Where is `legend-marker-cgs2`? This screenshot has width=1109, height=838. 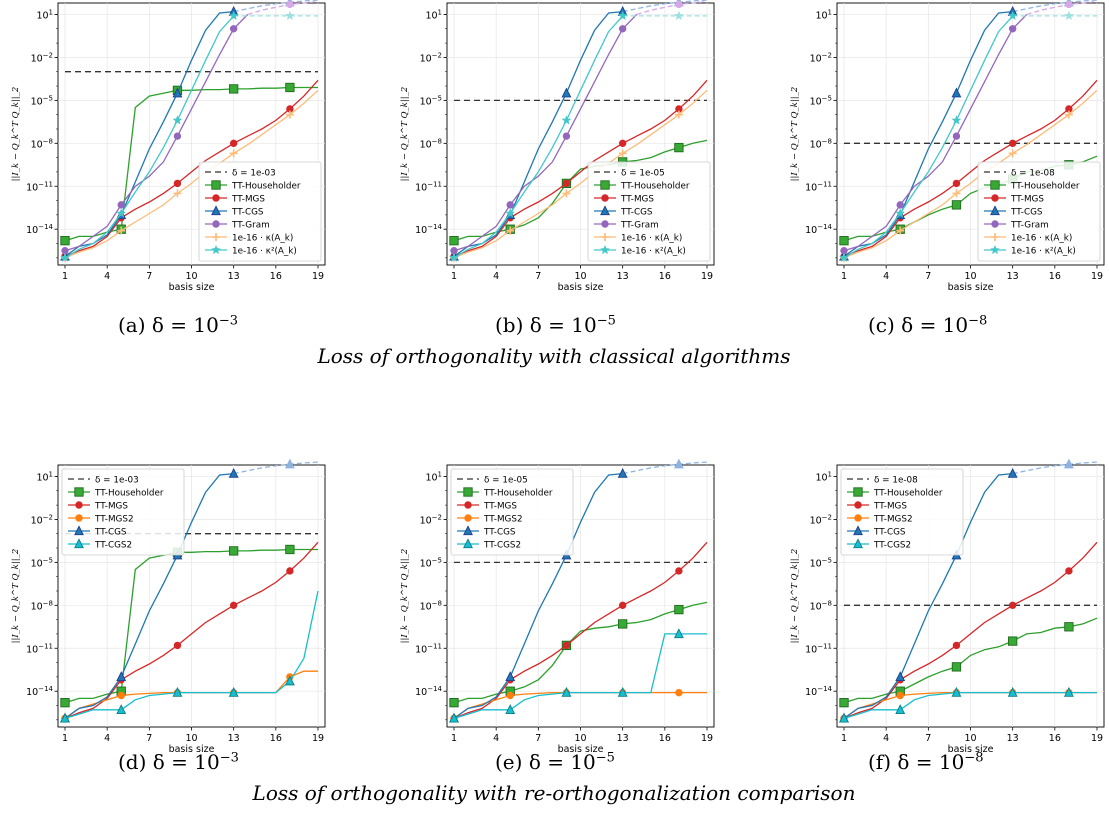 legend-marker-cgs2 is located at coordinates (468, 543).